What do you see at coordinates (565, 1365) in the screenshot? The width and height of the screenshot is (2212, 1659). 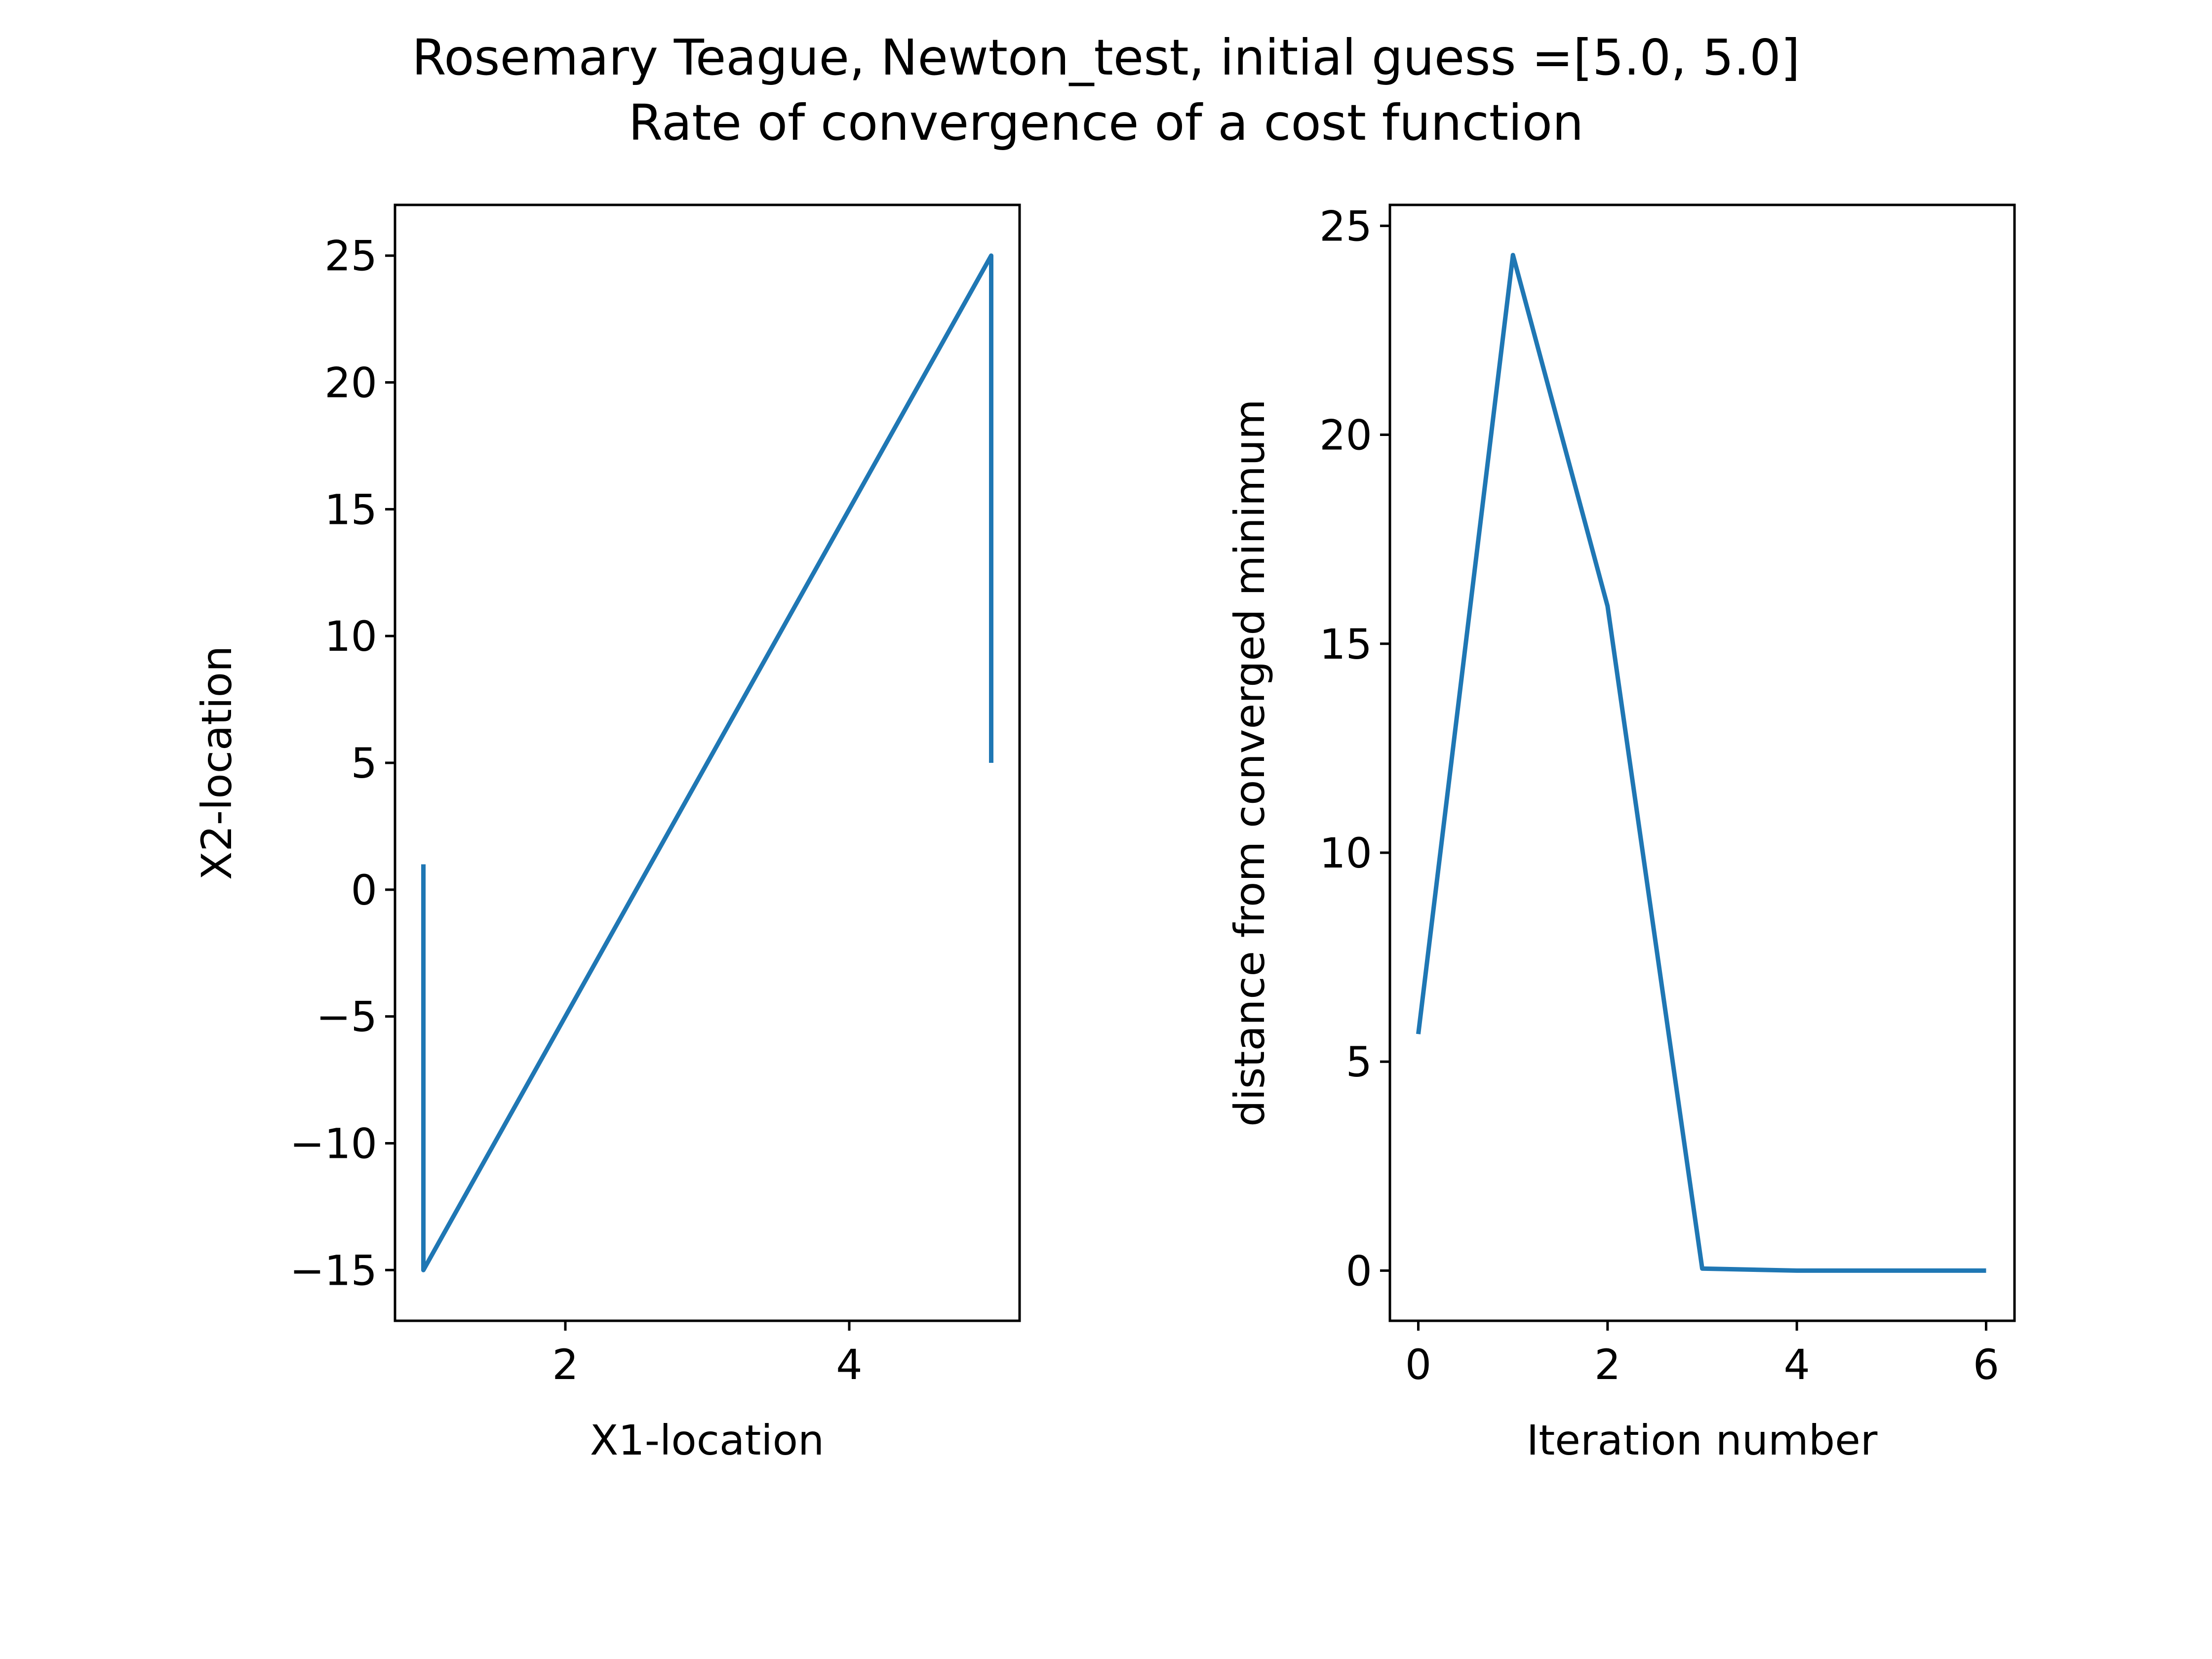 I see `left-x-tick-label: 2` at bounding box center [565, 1365].